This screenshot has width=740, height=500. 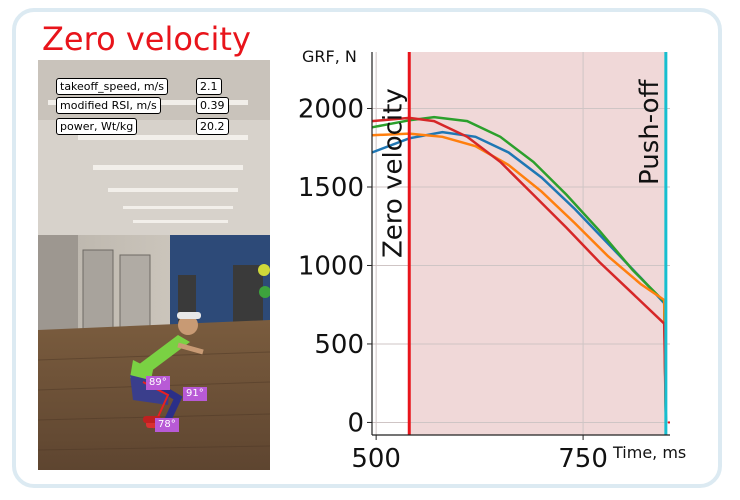 What do you see at coordinates (158, 383) in the screenshot?
I see `hip-angle-label: 89°` at bounding box center [158, 383].